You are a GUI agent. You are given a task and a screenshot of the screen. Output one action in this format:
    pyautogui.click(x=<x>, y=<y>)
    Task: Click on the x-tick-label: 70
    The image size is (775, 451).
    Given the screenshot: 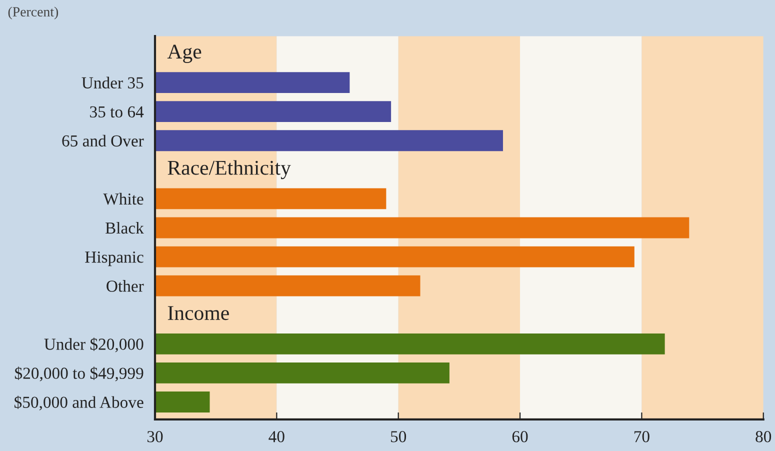 What is the action you would take?
    pyautogui.click(x=642, y=436)
    